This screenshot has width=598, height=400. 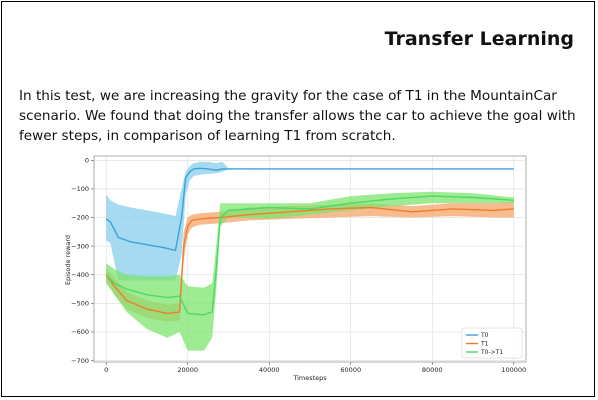 What do you see at coordinates (80, 361) in the screenshot?
I see `y-tick-label: −700` at bounding box center [80, 361].